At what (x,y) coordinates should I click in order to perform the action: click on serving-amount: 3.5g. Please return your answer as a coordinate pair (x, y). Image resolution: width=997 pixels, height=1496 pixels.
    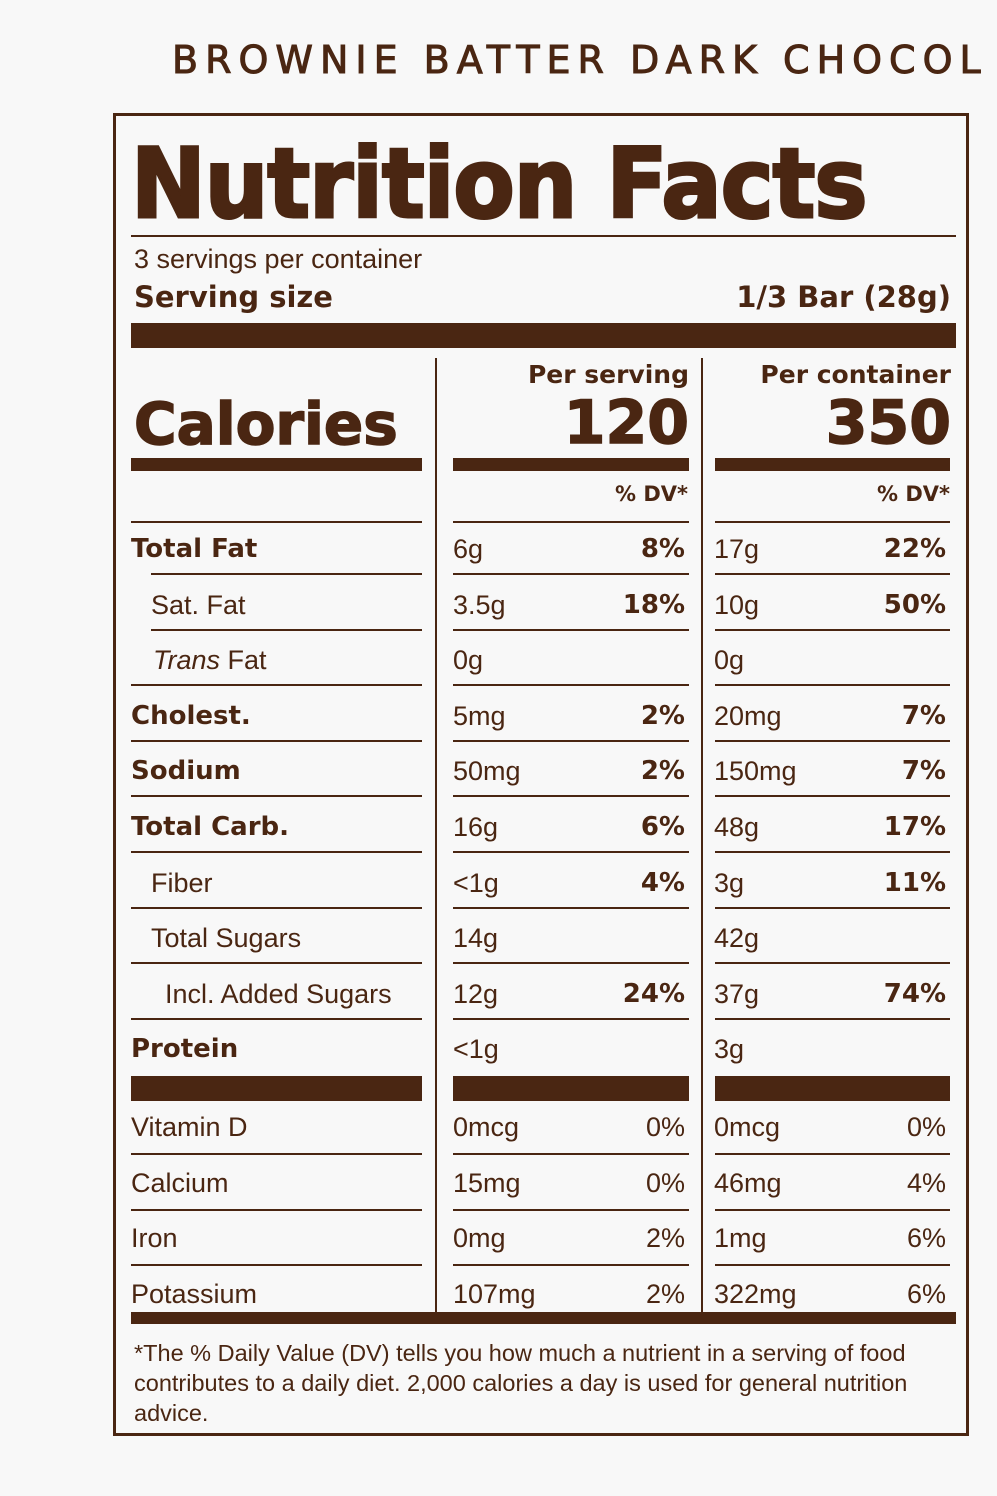
    Looking at the image, I should click on (479, 604).